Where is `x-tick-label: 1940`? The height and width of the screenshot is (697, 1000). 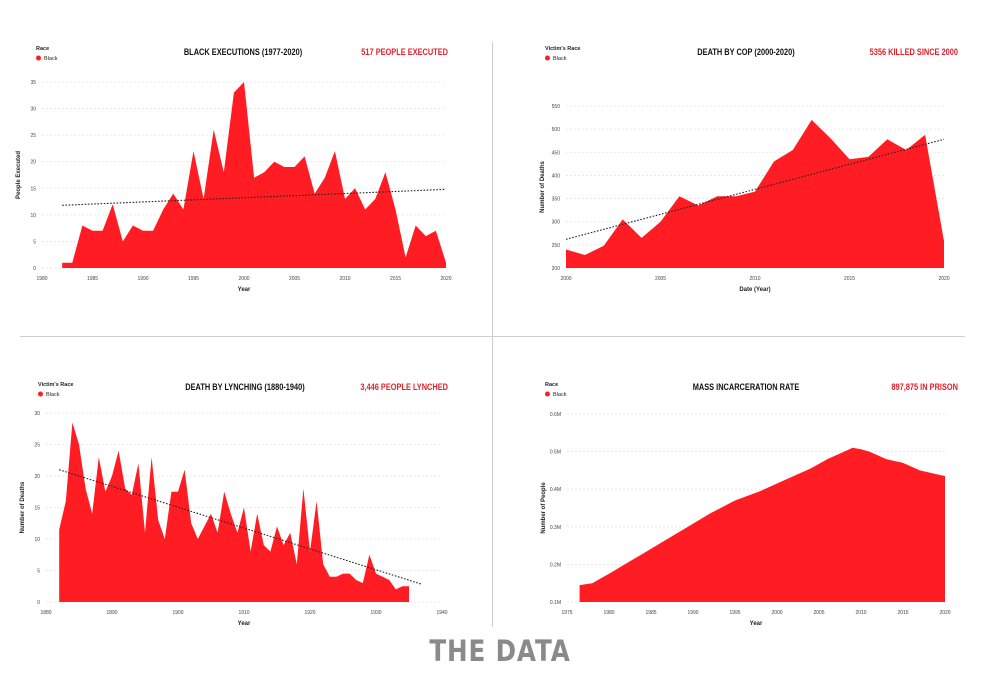 x-tick-label: 1940 is located at coordinates (441, 613).